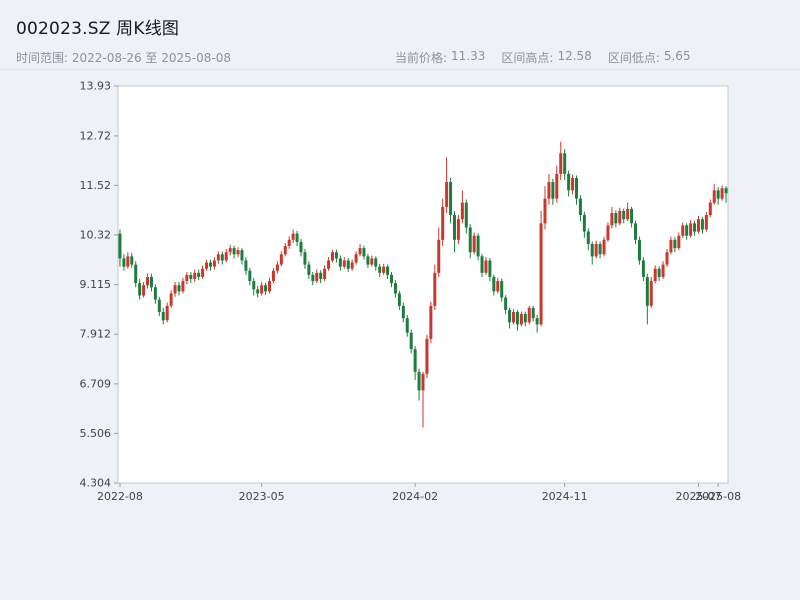 Image resolution: width=800 pixels, height=600 pixels. I want to click on stat-range-high-value: 12.58, so click(574, 56).